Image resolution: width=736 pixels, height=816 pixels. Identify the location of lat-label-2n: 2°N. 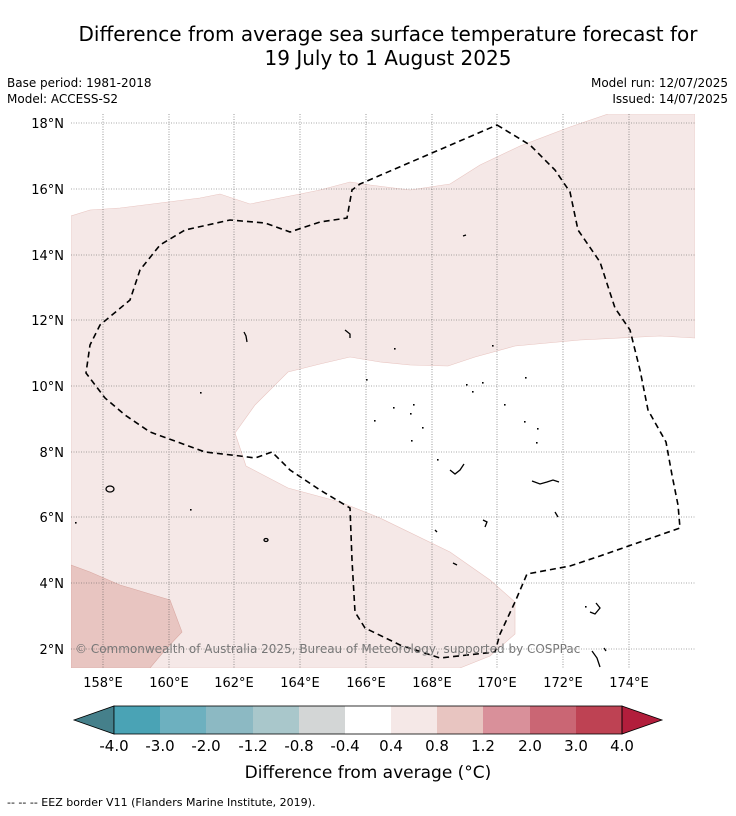
(52, 650).